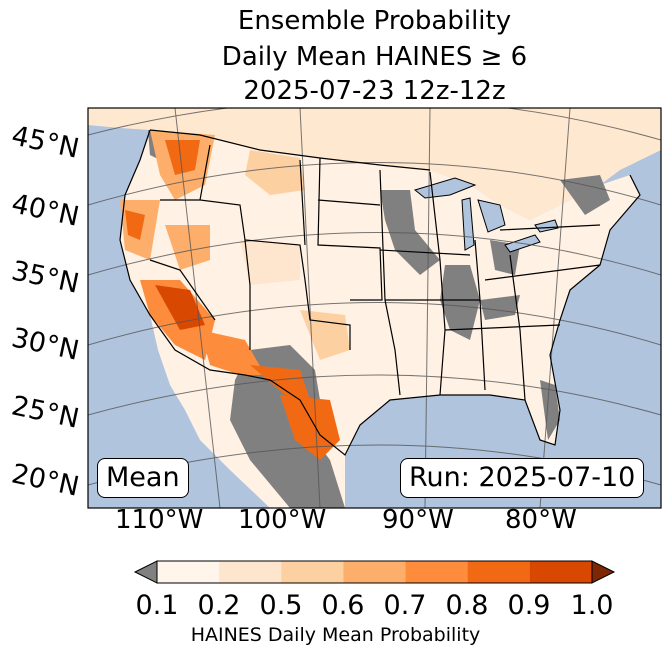 Image resolution: width=671 pixels, height=658 pixels. I want to click on lon-label-80: 80°W, so click(541, 520).